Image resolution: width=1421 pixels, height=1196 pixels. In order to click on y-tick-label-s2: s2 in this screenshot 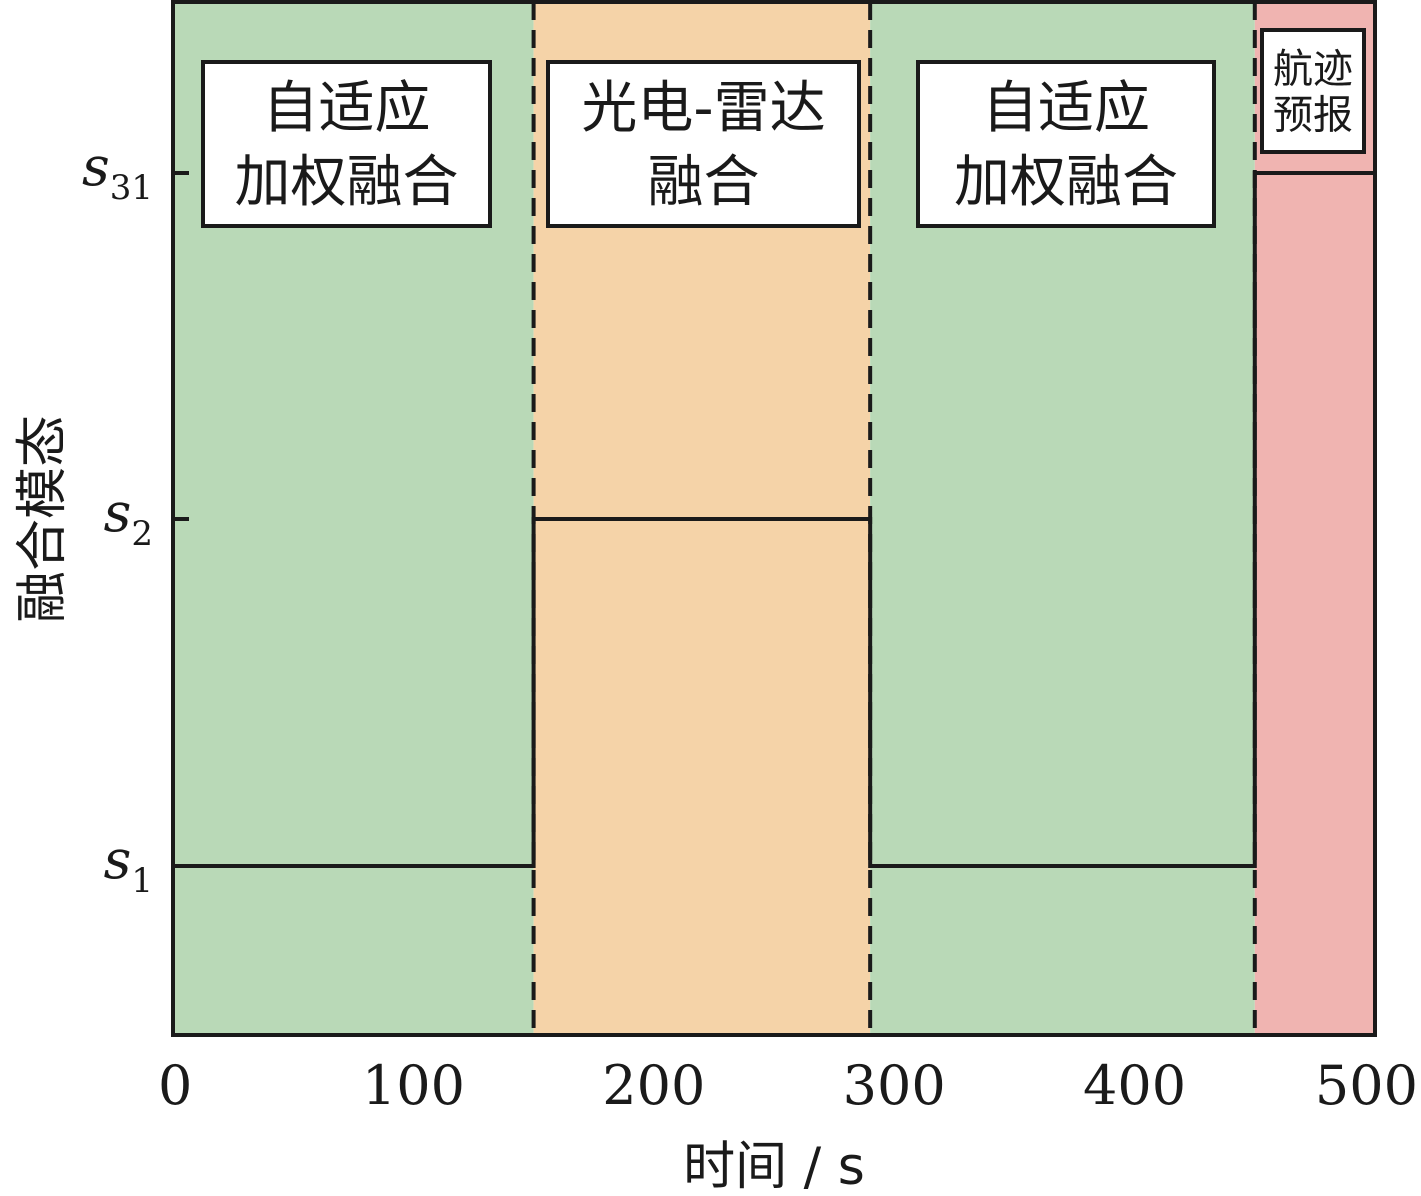, I will do `click(128, 517)`.